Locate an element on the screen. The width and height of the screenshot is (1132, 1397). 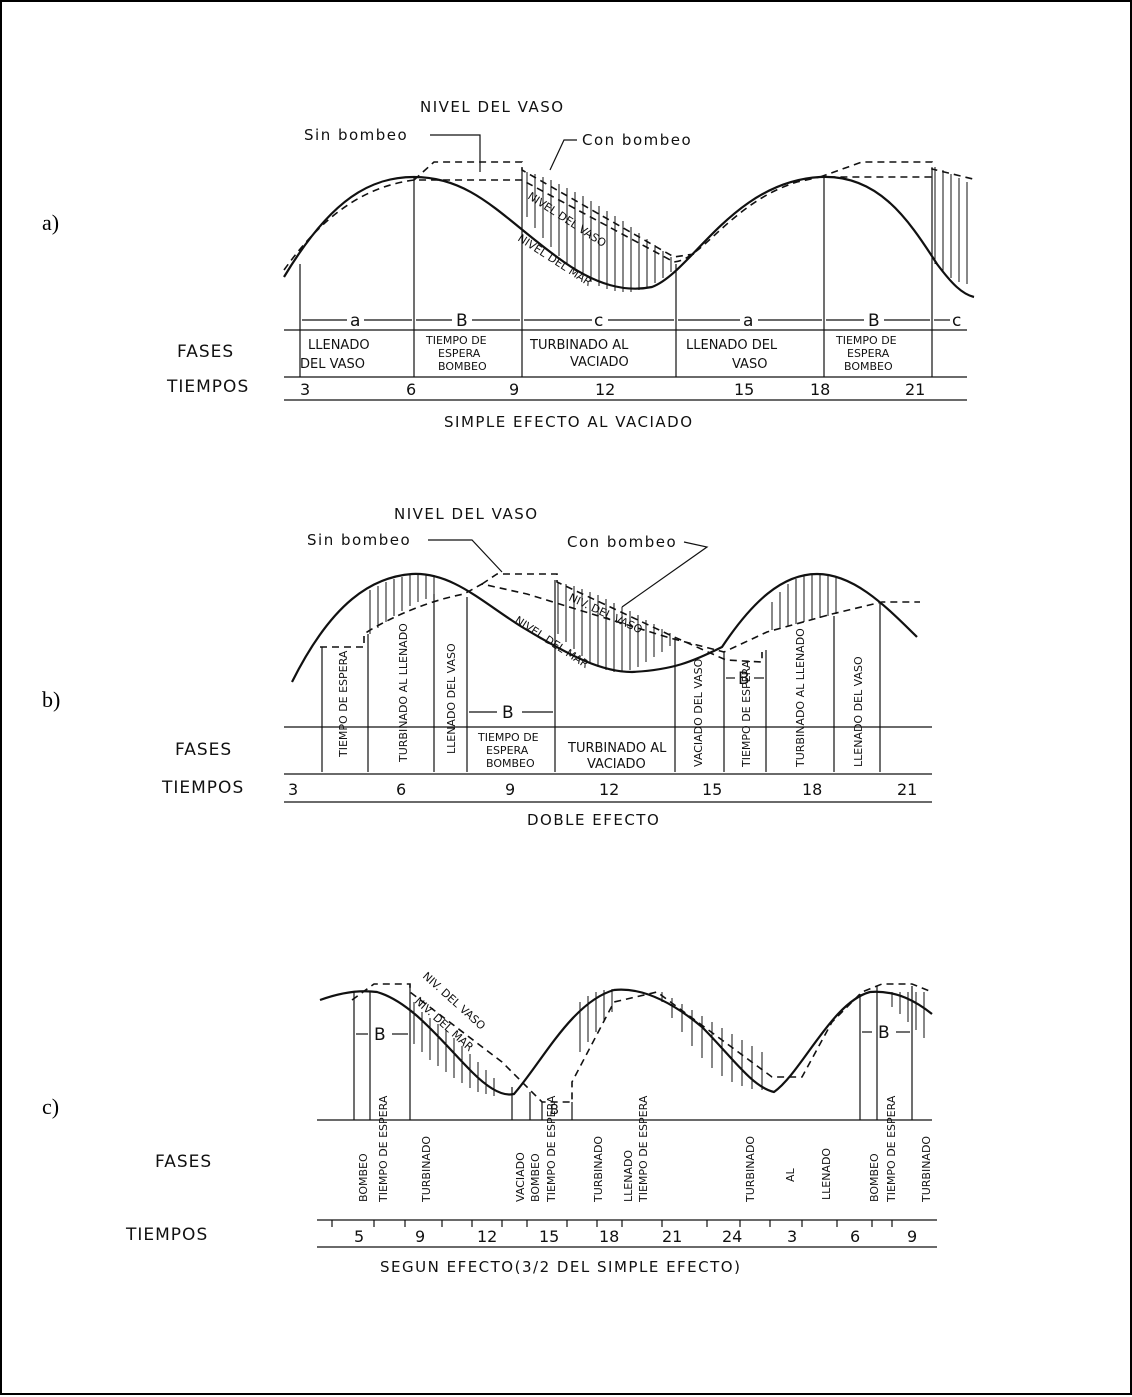
panel-c-fases-label: FASES is located at coordinates (183, 1162).